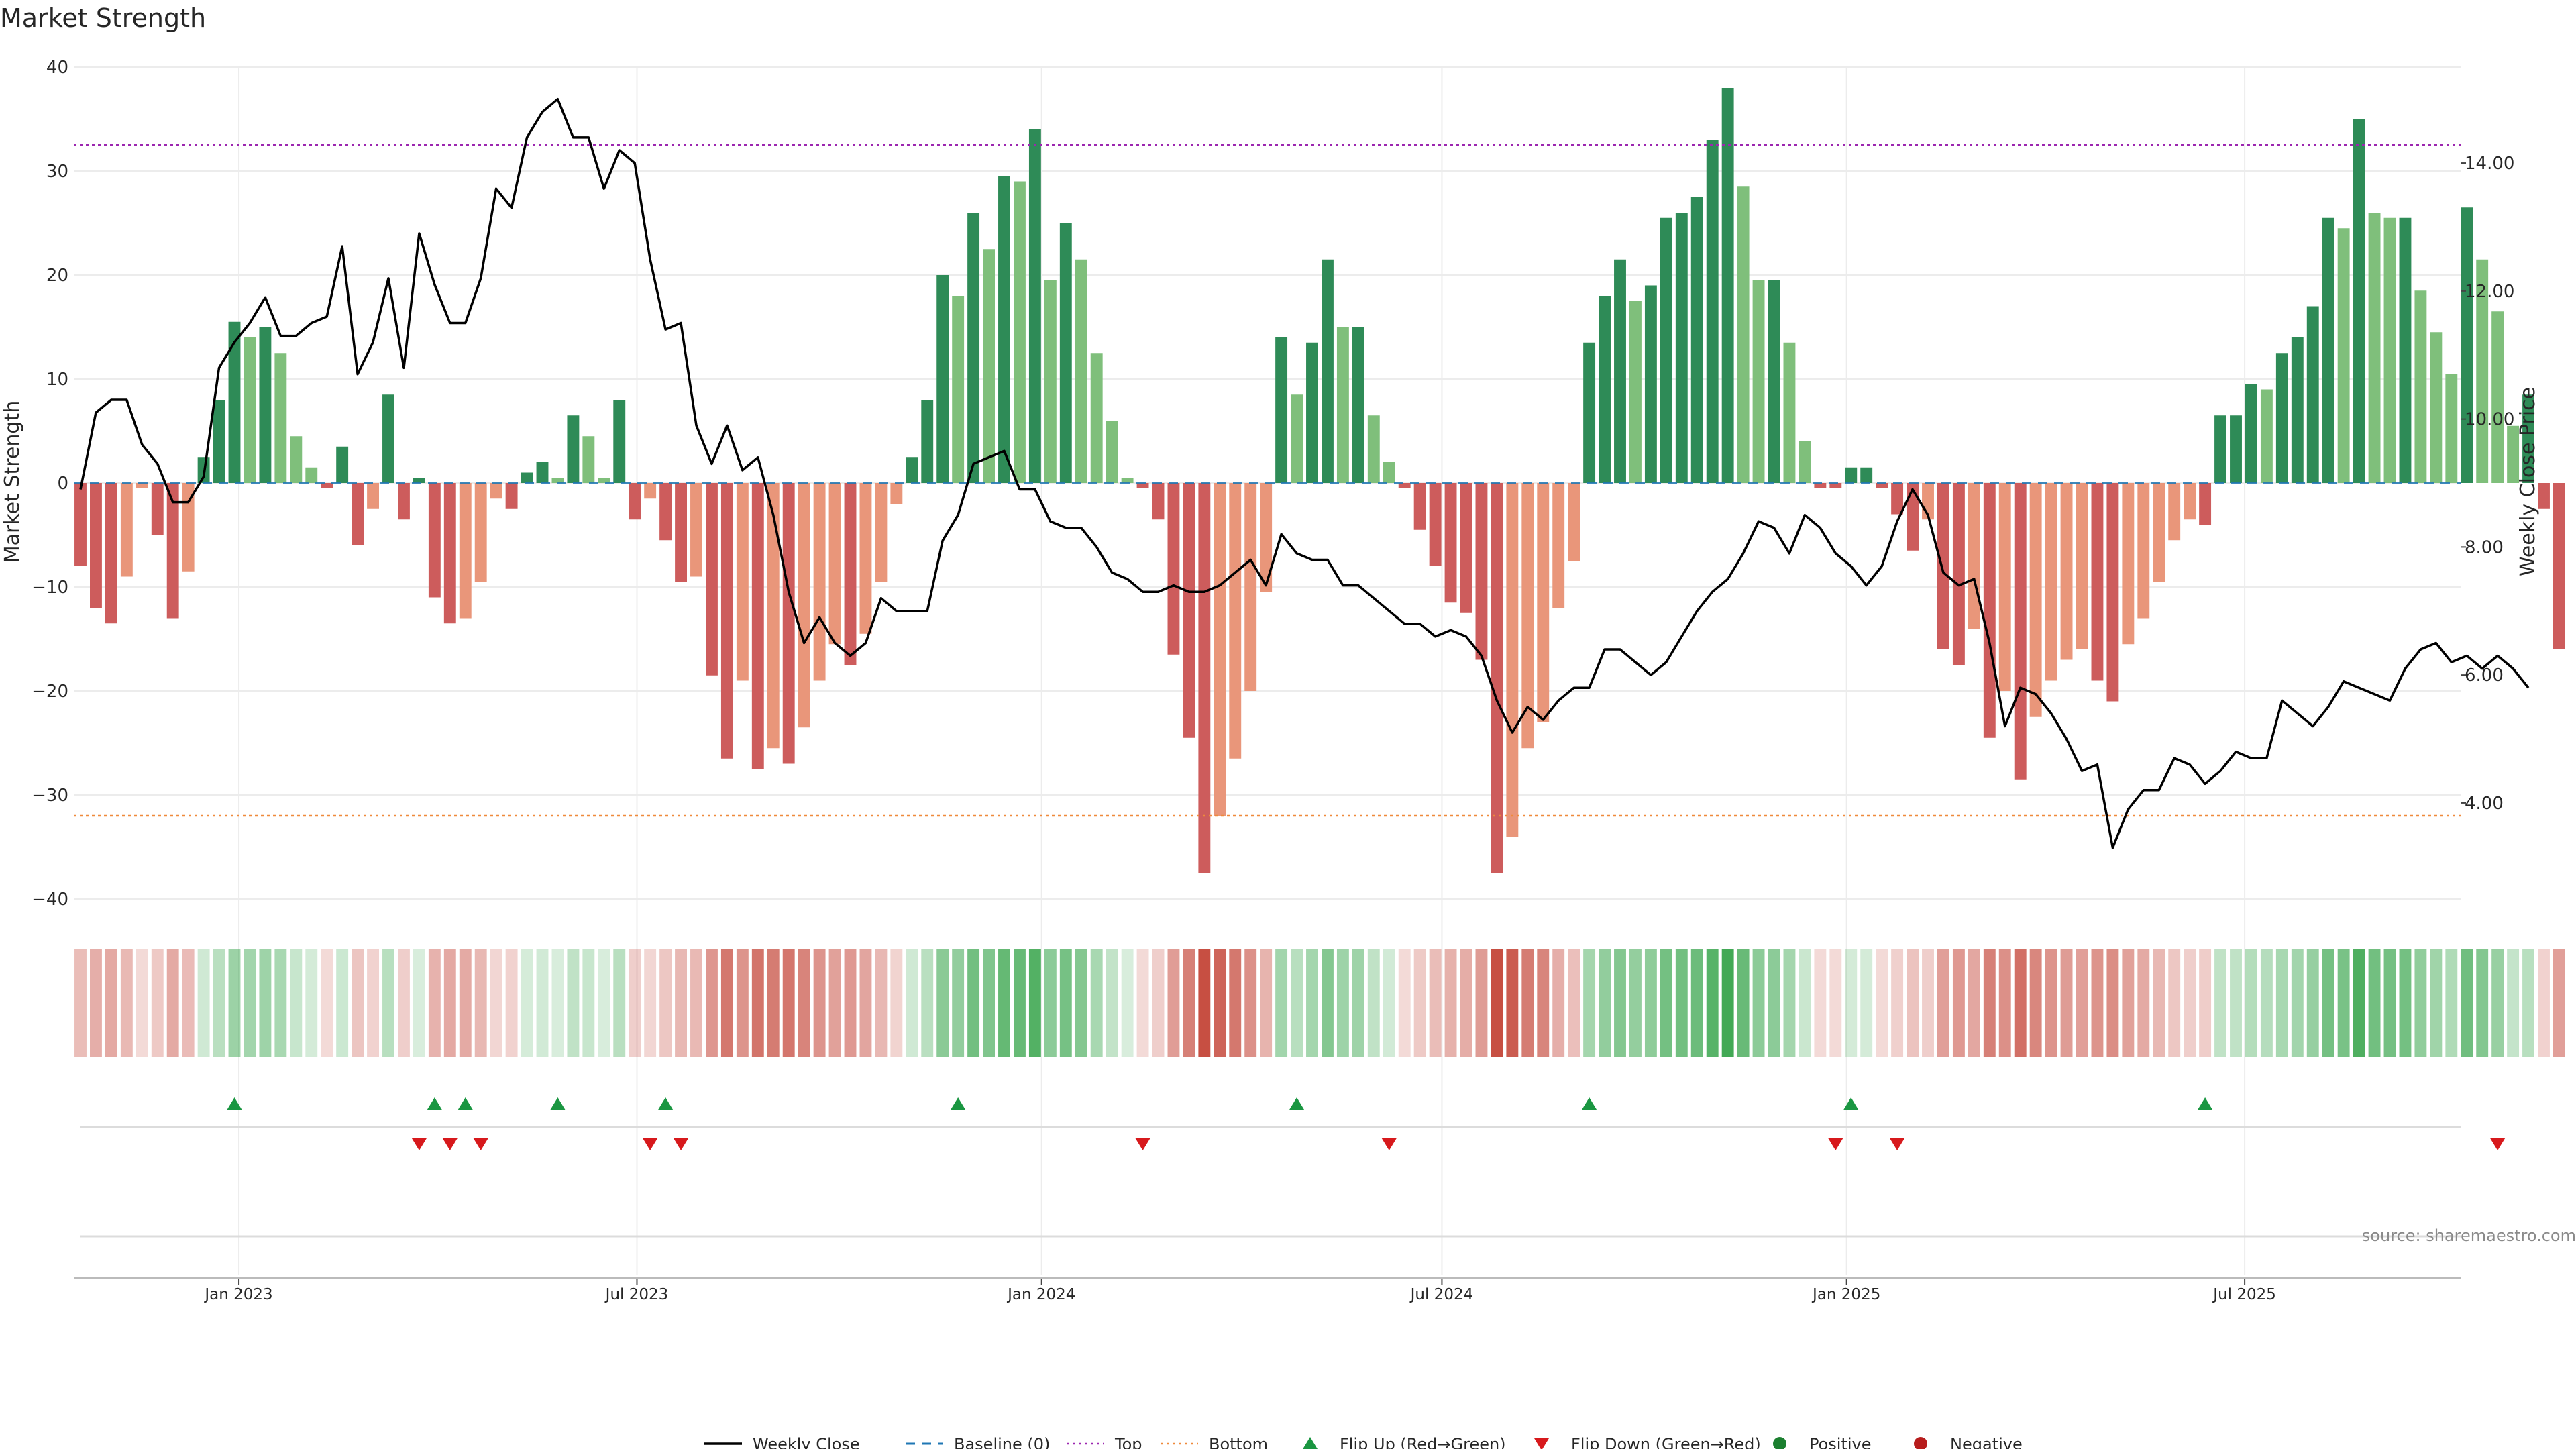  Describe the element at coordinates (2469, 1235) in the screenshot. I see `source-note: source: sharemaestro.com` at that location.